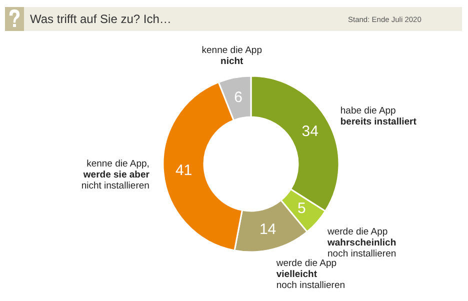 The height and width of the screenshot is (301, 468). I want to click on data-label: 5, so click(301, 209).